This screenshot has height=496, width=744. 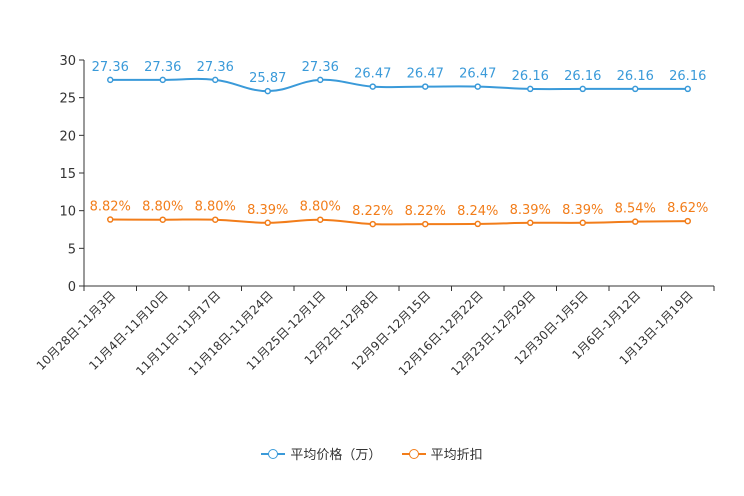 I want to click on data-label-1: 8.82%, so click(x=110, y=207).